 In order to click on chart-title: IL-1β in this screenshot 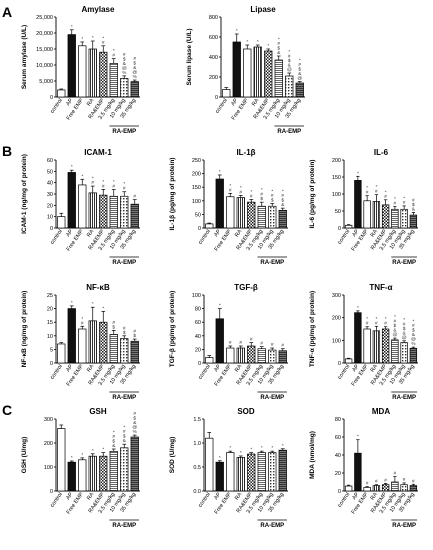, I will do `click(245, 152)`.